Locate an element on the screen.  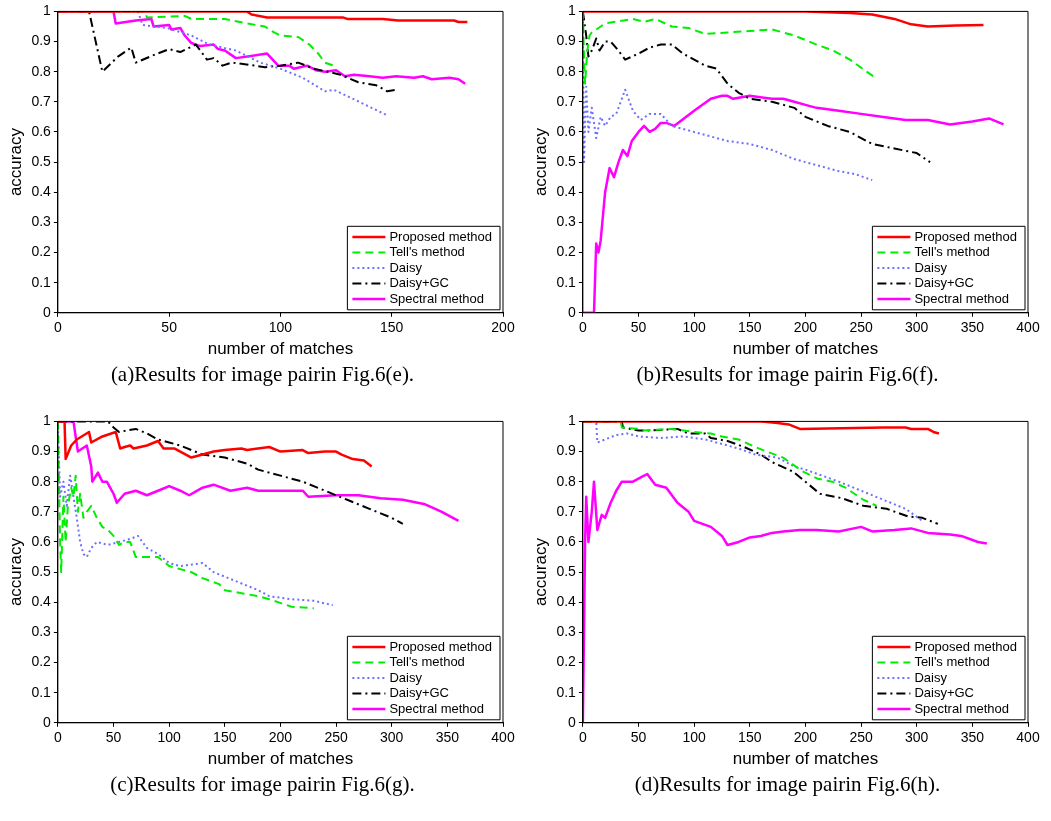
text: (b)Results for image pairin Fig.6(f). is located at coordinates (787, 374).